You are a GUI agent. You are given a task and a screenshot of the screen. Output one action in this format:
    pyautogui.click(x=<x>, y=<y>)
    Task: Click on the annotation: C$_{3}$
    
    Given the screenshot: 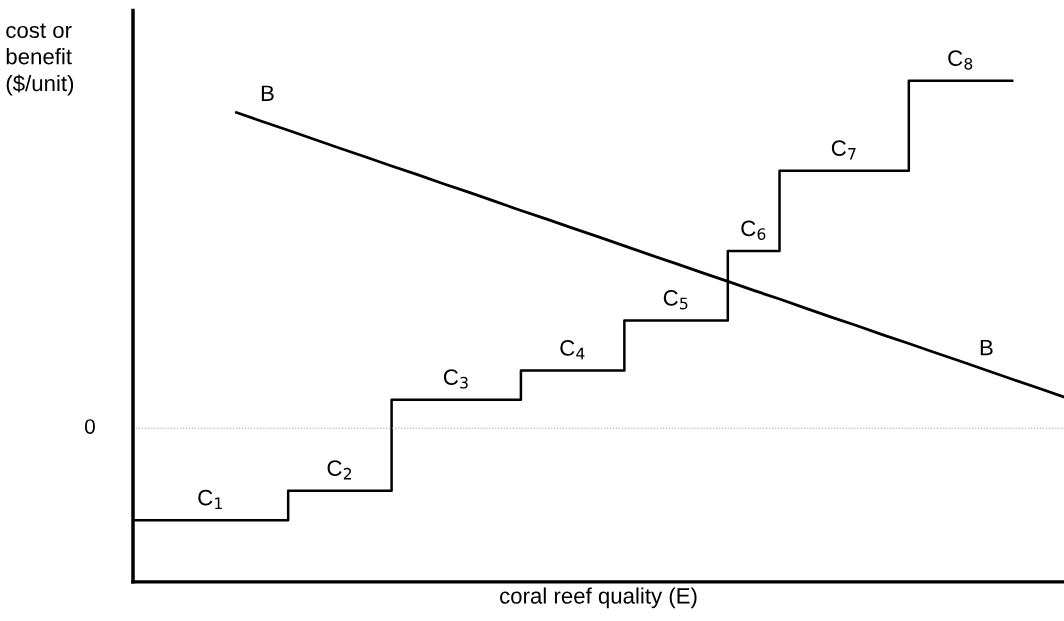 What is the action you would take?
    pyautogui.click(x=455, y=379)
    